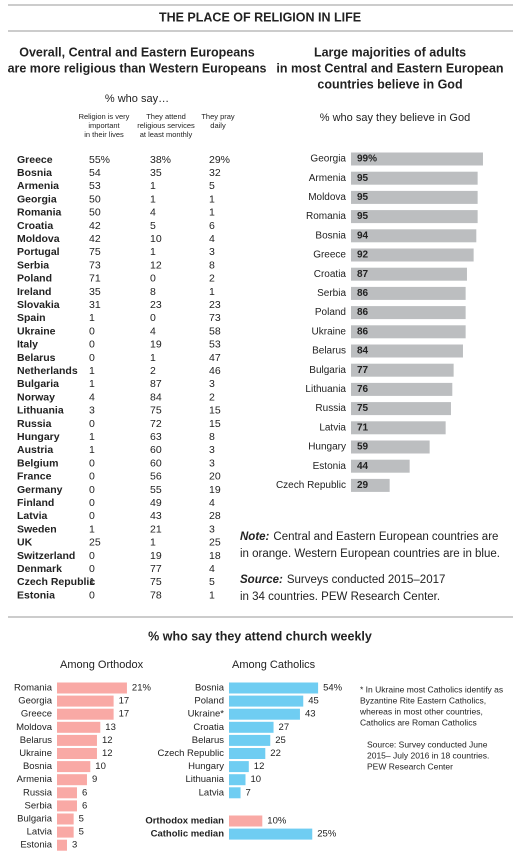 Image resolution: width=521 pixels, height=862 pixels. What do you see at coordinates (35, 450) in the screenshot?
I see `country-name: Austria` at bounding box center [35, 450].